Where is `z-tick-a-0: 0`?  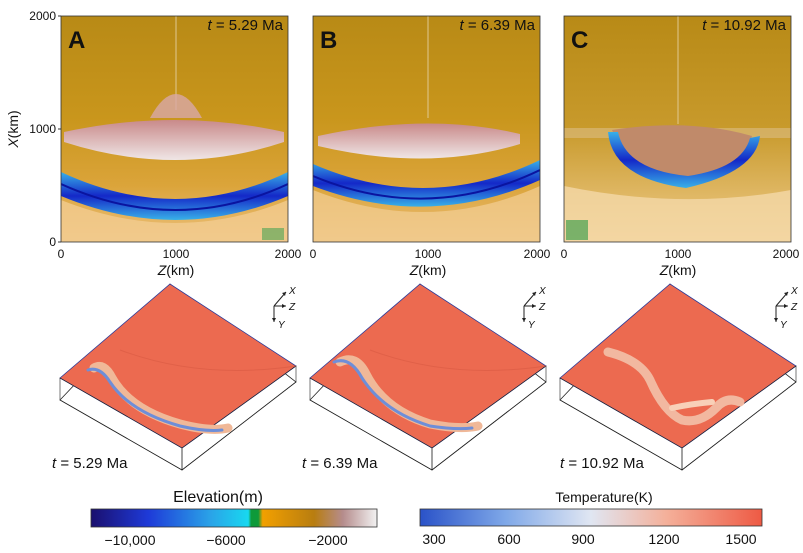
z-tick-a-0: 0 is located at coordinates (61, 254).